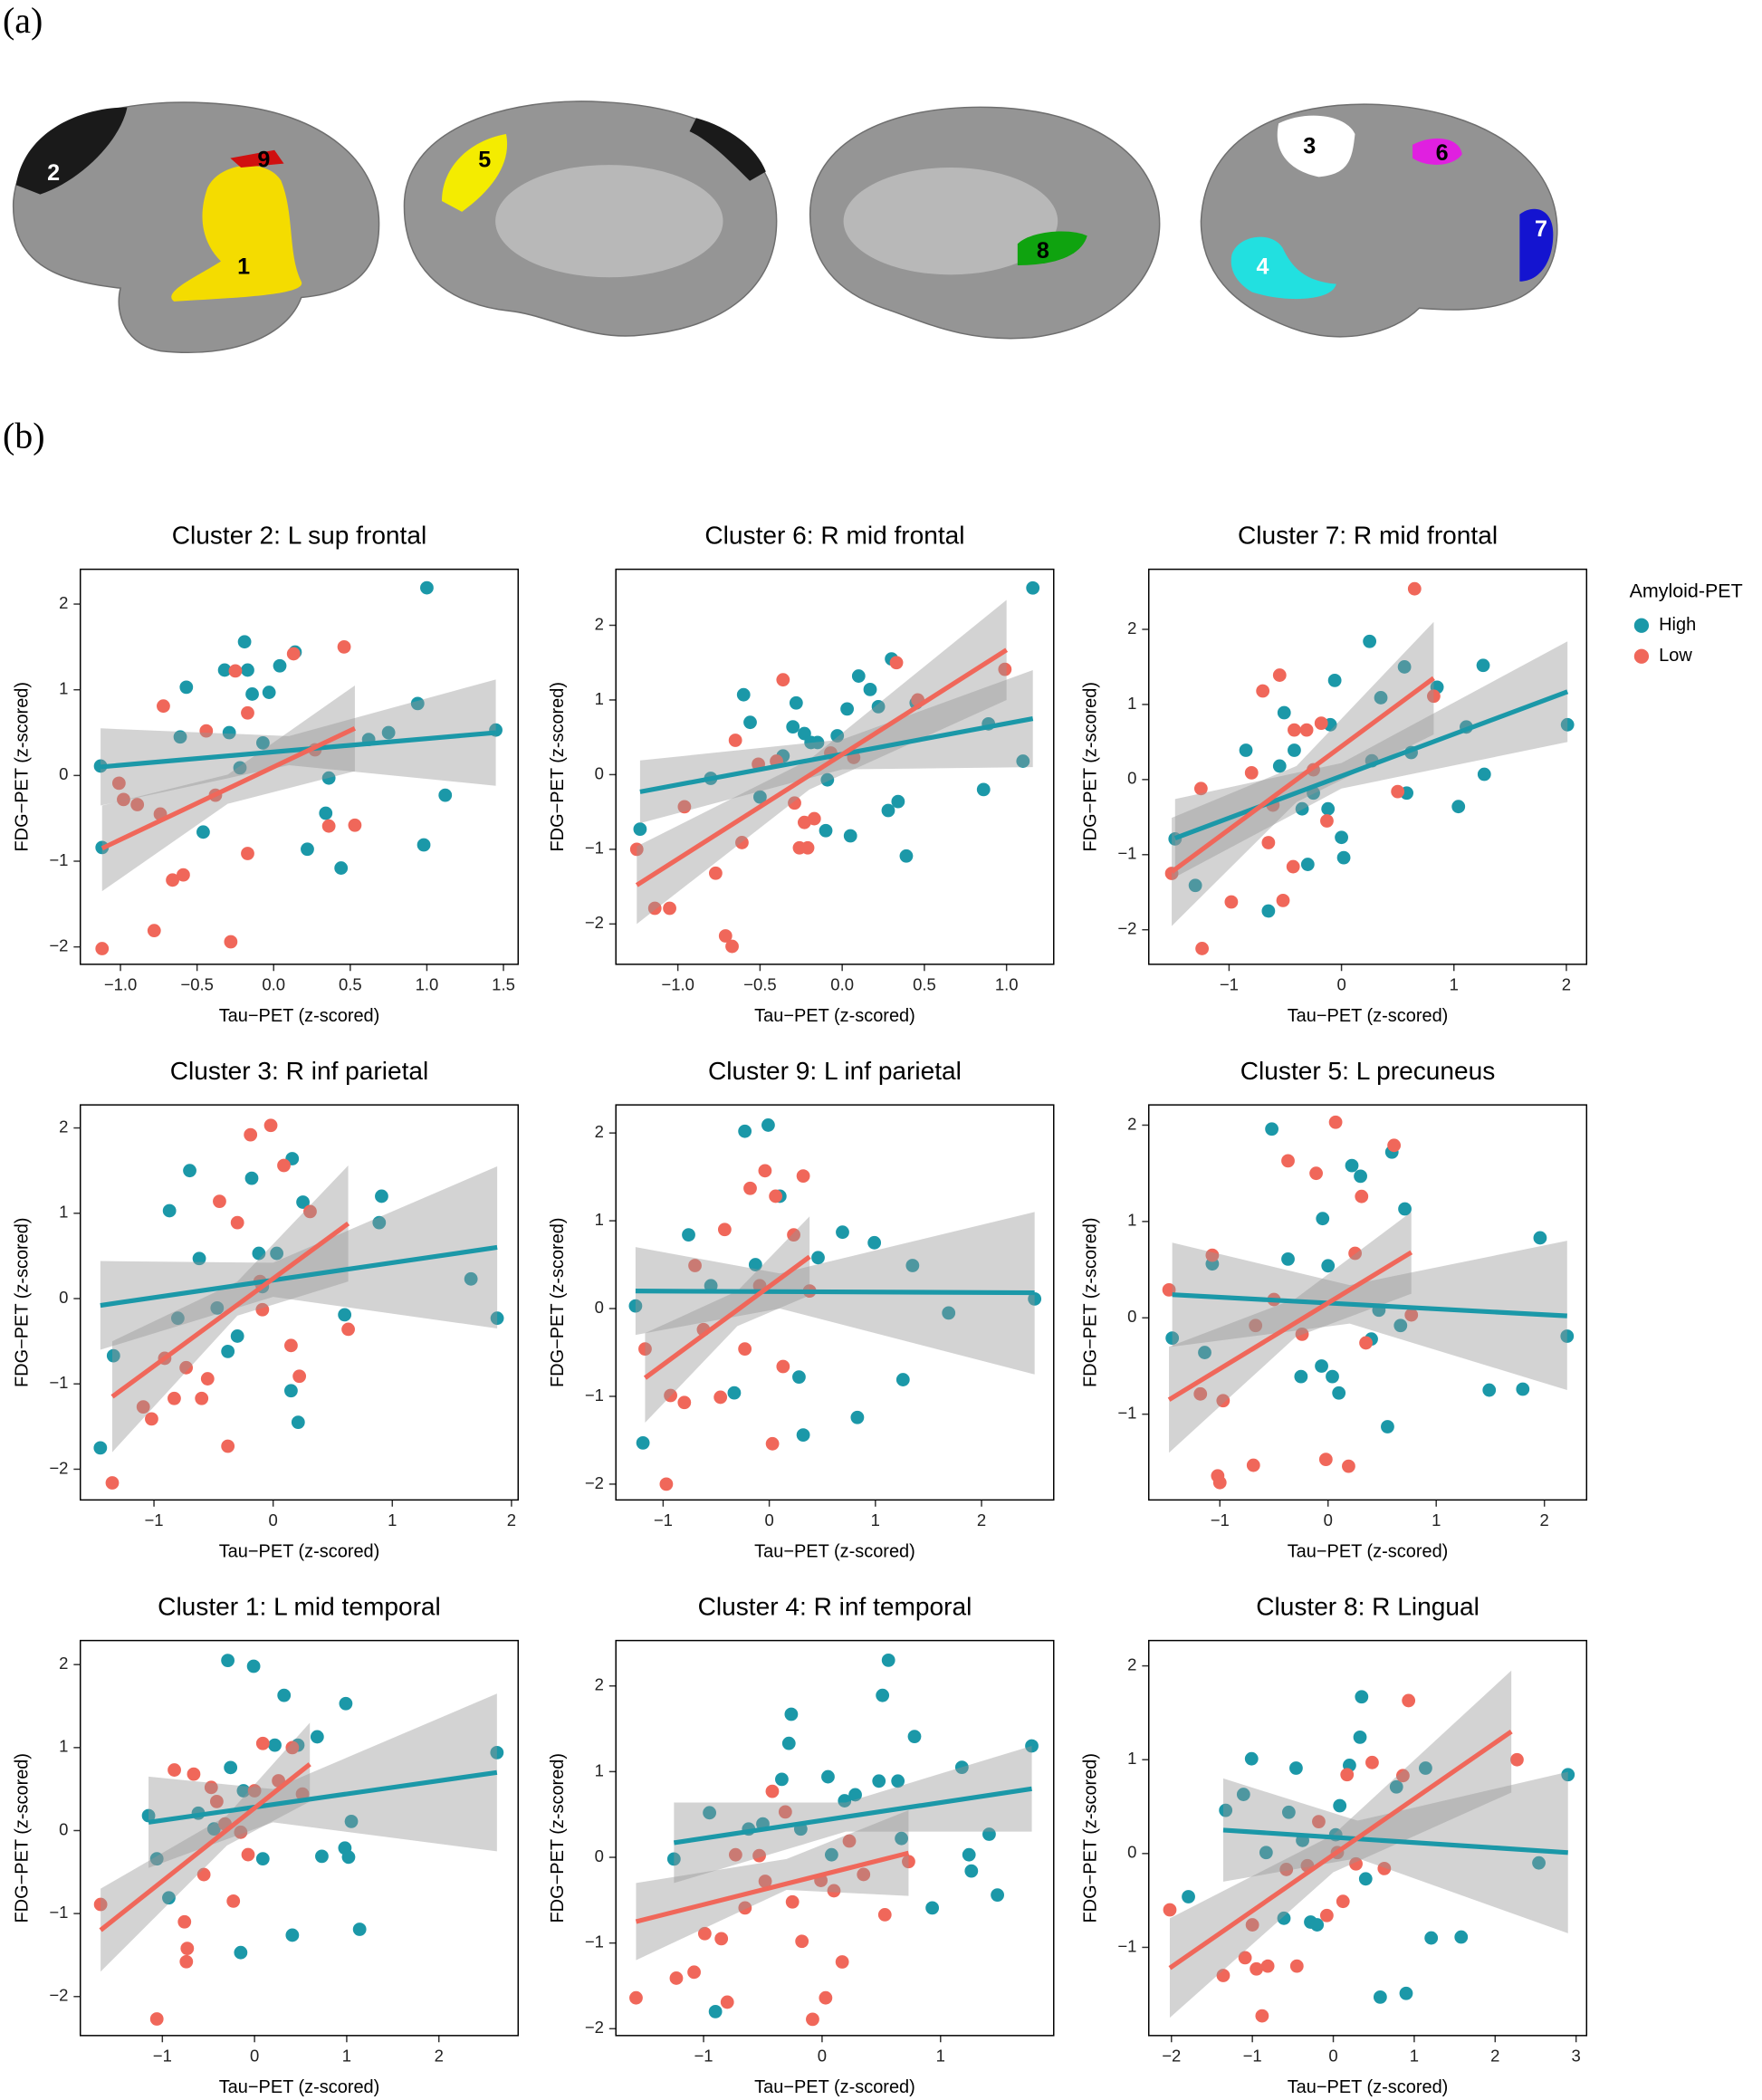 This screenshot has width=1762, height=2100. What do you see at coordinates (23, 20) in the screenshot?
I see `panel-label: (a)` at bounding box center [23, 20].